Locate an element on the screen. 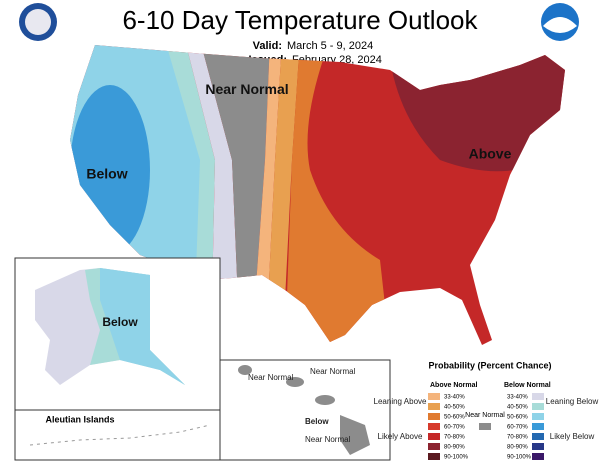 The width and height of the screenshot is (600, 463). aleutian-title: Aleutian Islands is located at coordinates (79, 419).